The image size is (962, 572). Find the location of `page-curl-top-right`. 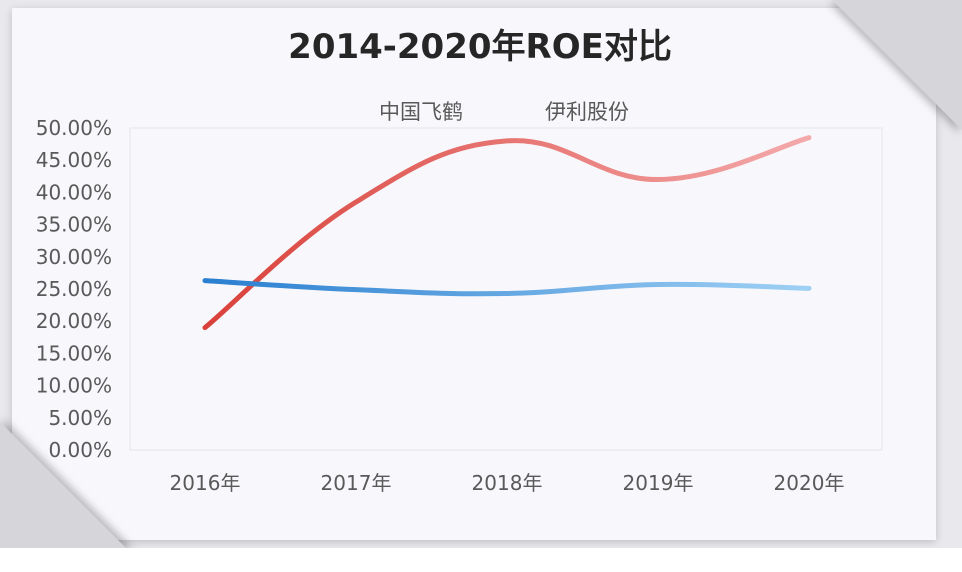

page-curl-top-right is located at coordinates (897, 65).